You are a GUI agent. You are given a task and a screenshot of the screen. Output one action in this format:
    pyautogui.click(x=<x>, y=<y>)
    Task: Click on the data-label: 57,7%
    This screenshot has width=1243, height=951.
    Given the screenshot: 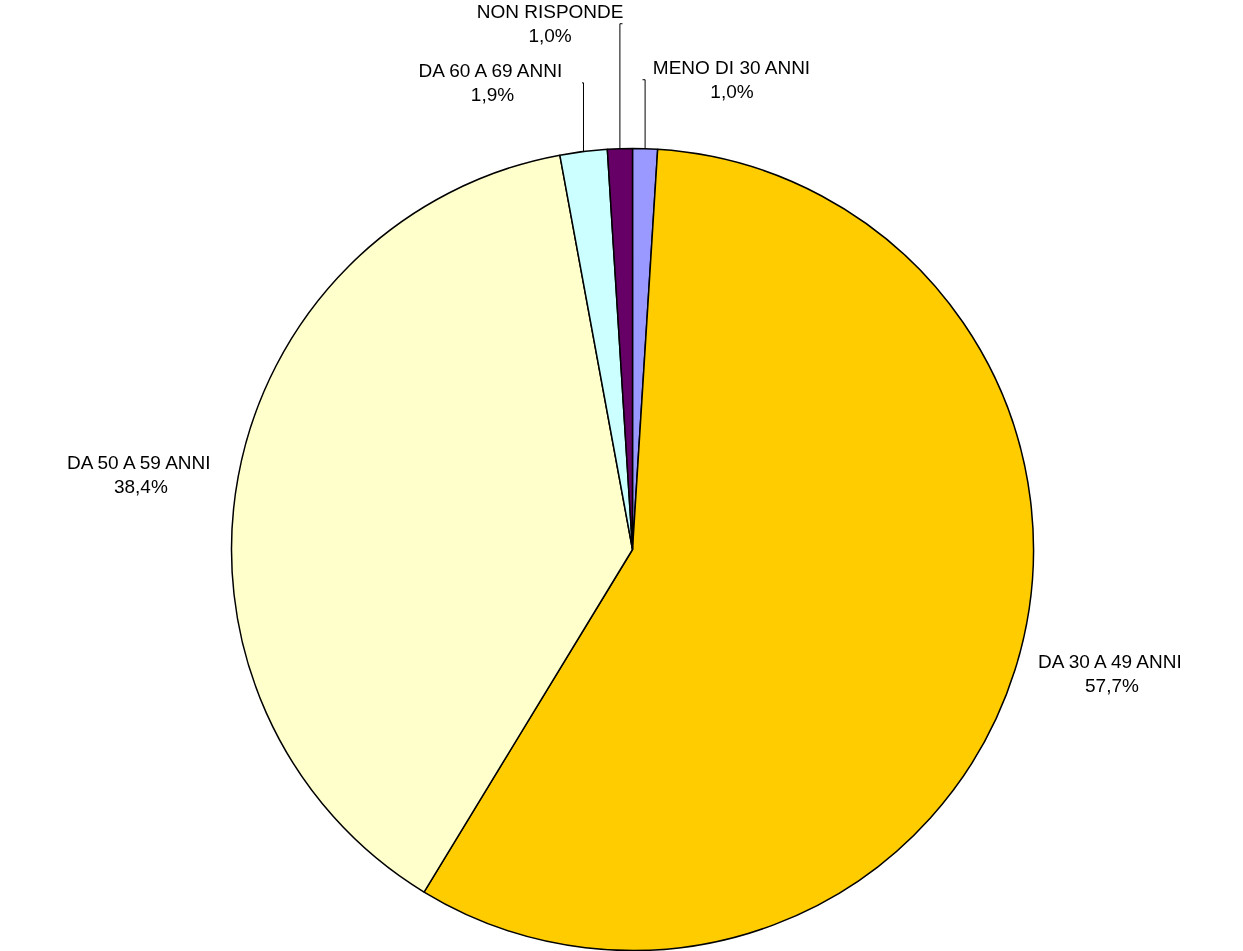 What is the action you would take?
    pyautogui.click(x=1112, y=685)
    